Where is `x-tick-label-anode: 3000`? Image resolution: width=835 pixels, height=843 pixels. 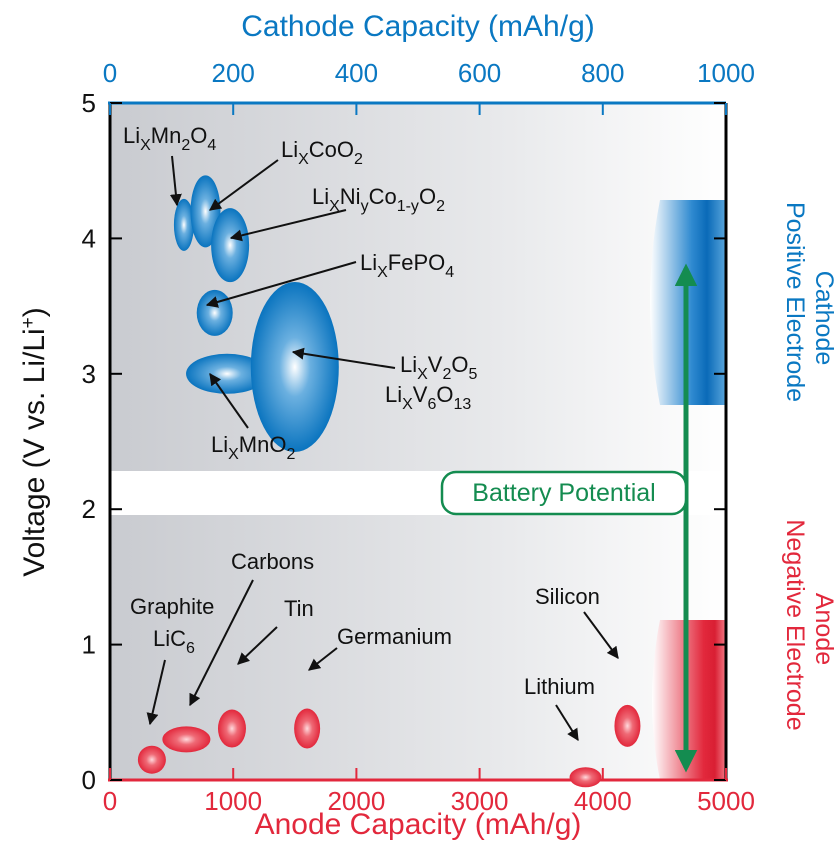 x-tick-label-anode: 3000 is located at coordinates (480, 801).